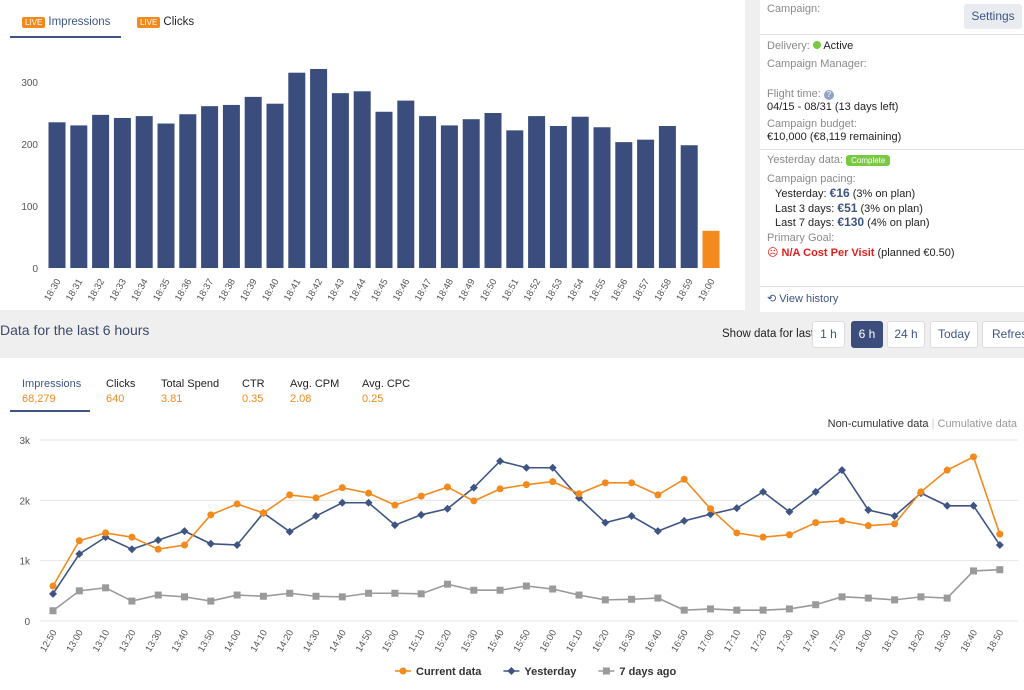 The height and width of the screenshot is (690, 1024). Describe the element at coordinates (161, 290) in the screenshot. I see `x-tick-label: 18:35` at that location.